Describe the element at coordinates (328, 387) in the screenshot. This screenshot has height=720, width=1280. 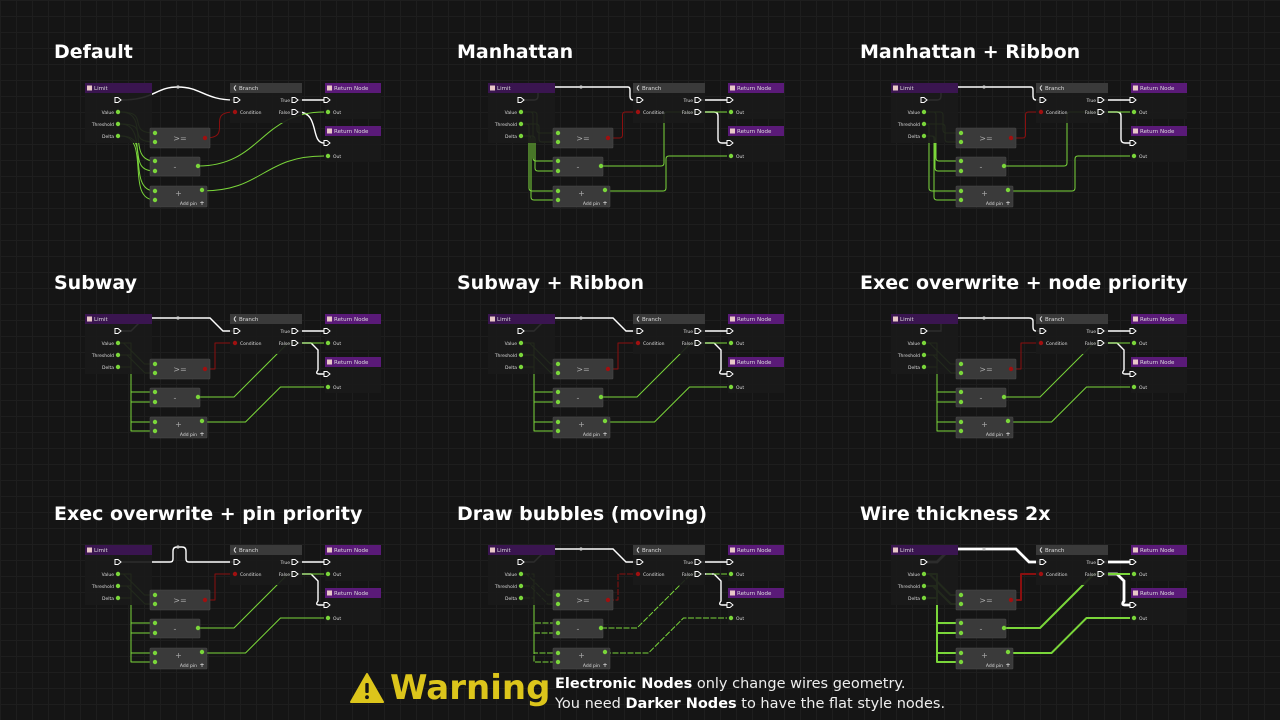
I see `return2-out-pin` at that location.